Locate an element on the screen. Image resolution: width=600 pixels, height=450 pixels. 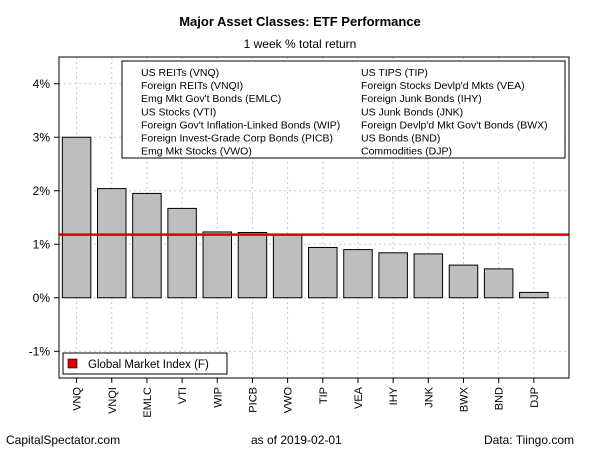
x-tick-label: VEA is located at coordinates (359, 397).